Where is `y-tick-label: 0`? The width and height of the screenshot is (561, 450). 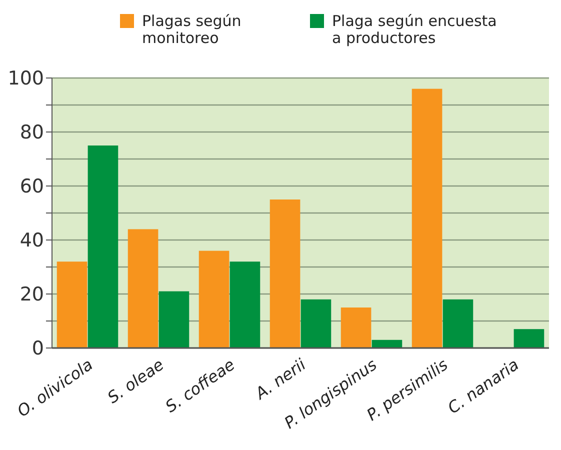 y-tick-label: 0 is located at coordinates (38, 349).